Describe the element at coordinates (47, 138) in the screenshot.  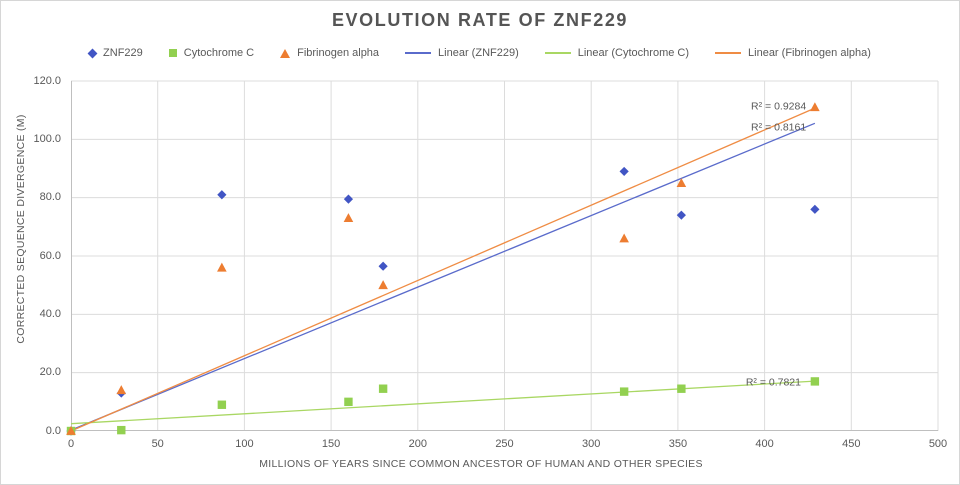
I see `y-tick-label: 100.0` at that location.